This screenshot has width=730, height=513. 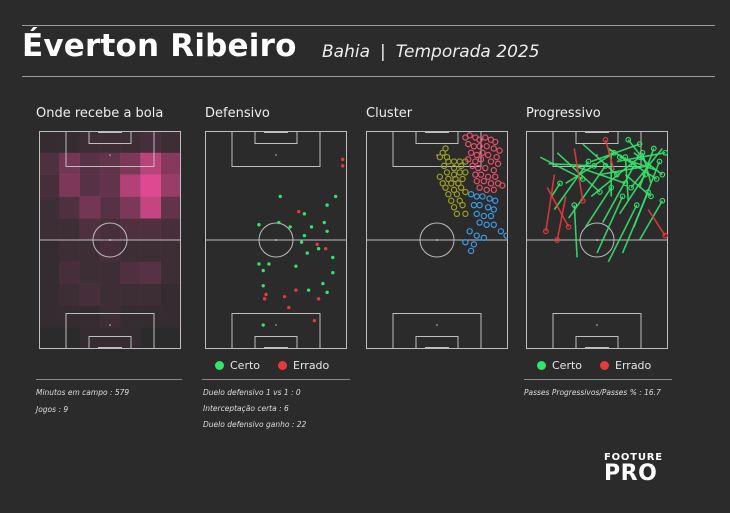 I want to click on top-penalty-box, so click(x=276, y=149).